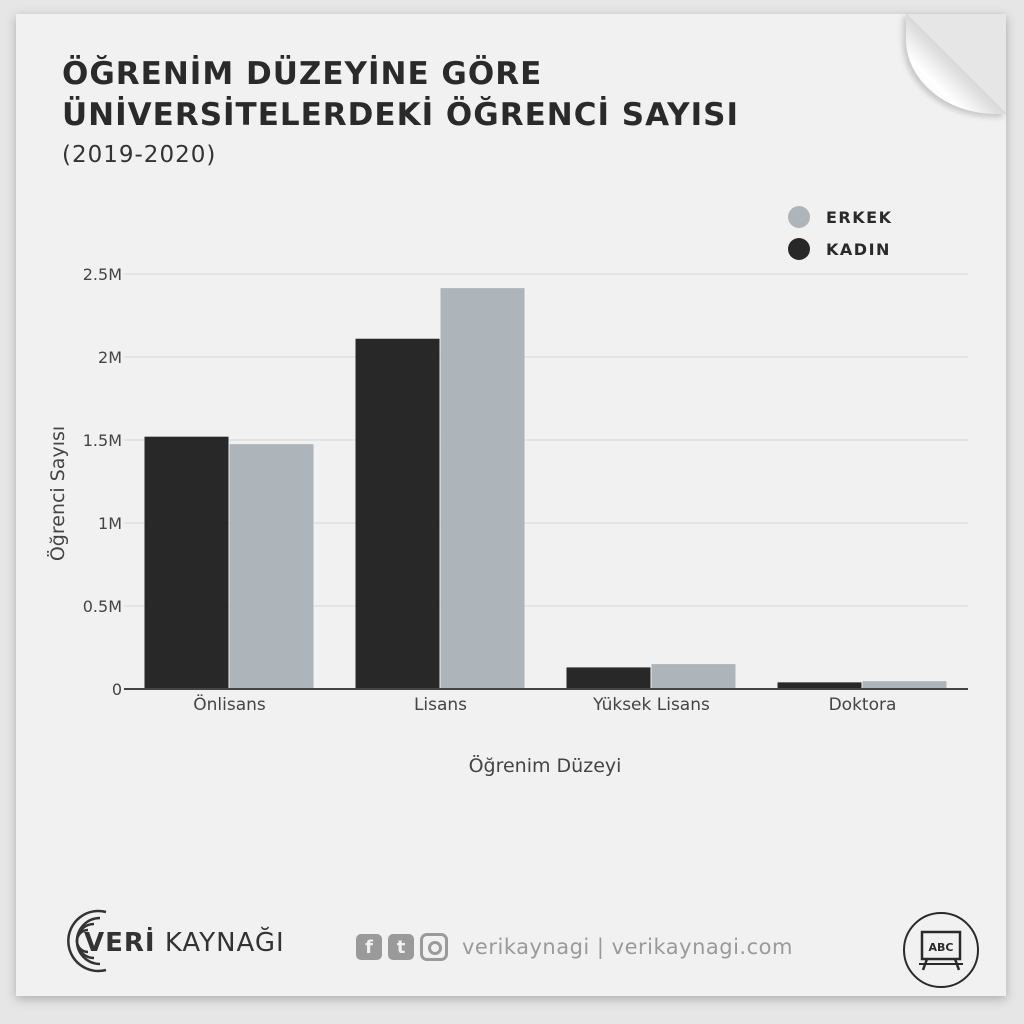 The width and height of the screenshot is (1024, 1024). I want to click on chart-title-line-1: ÖĞRENİM DÜZEYİNE GÖRE, so click(302, 74).